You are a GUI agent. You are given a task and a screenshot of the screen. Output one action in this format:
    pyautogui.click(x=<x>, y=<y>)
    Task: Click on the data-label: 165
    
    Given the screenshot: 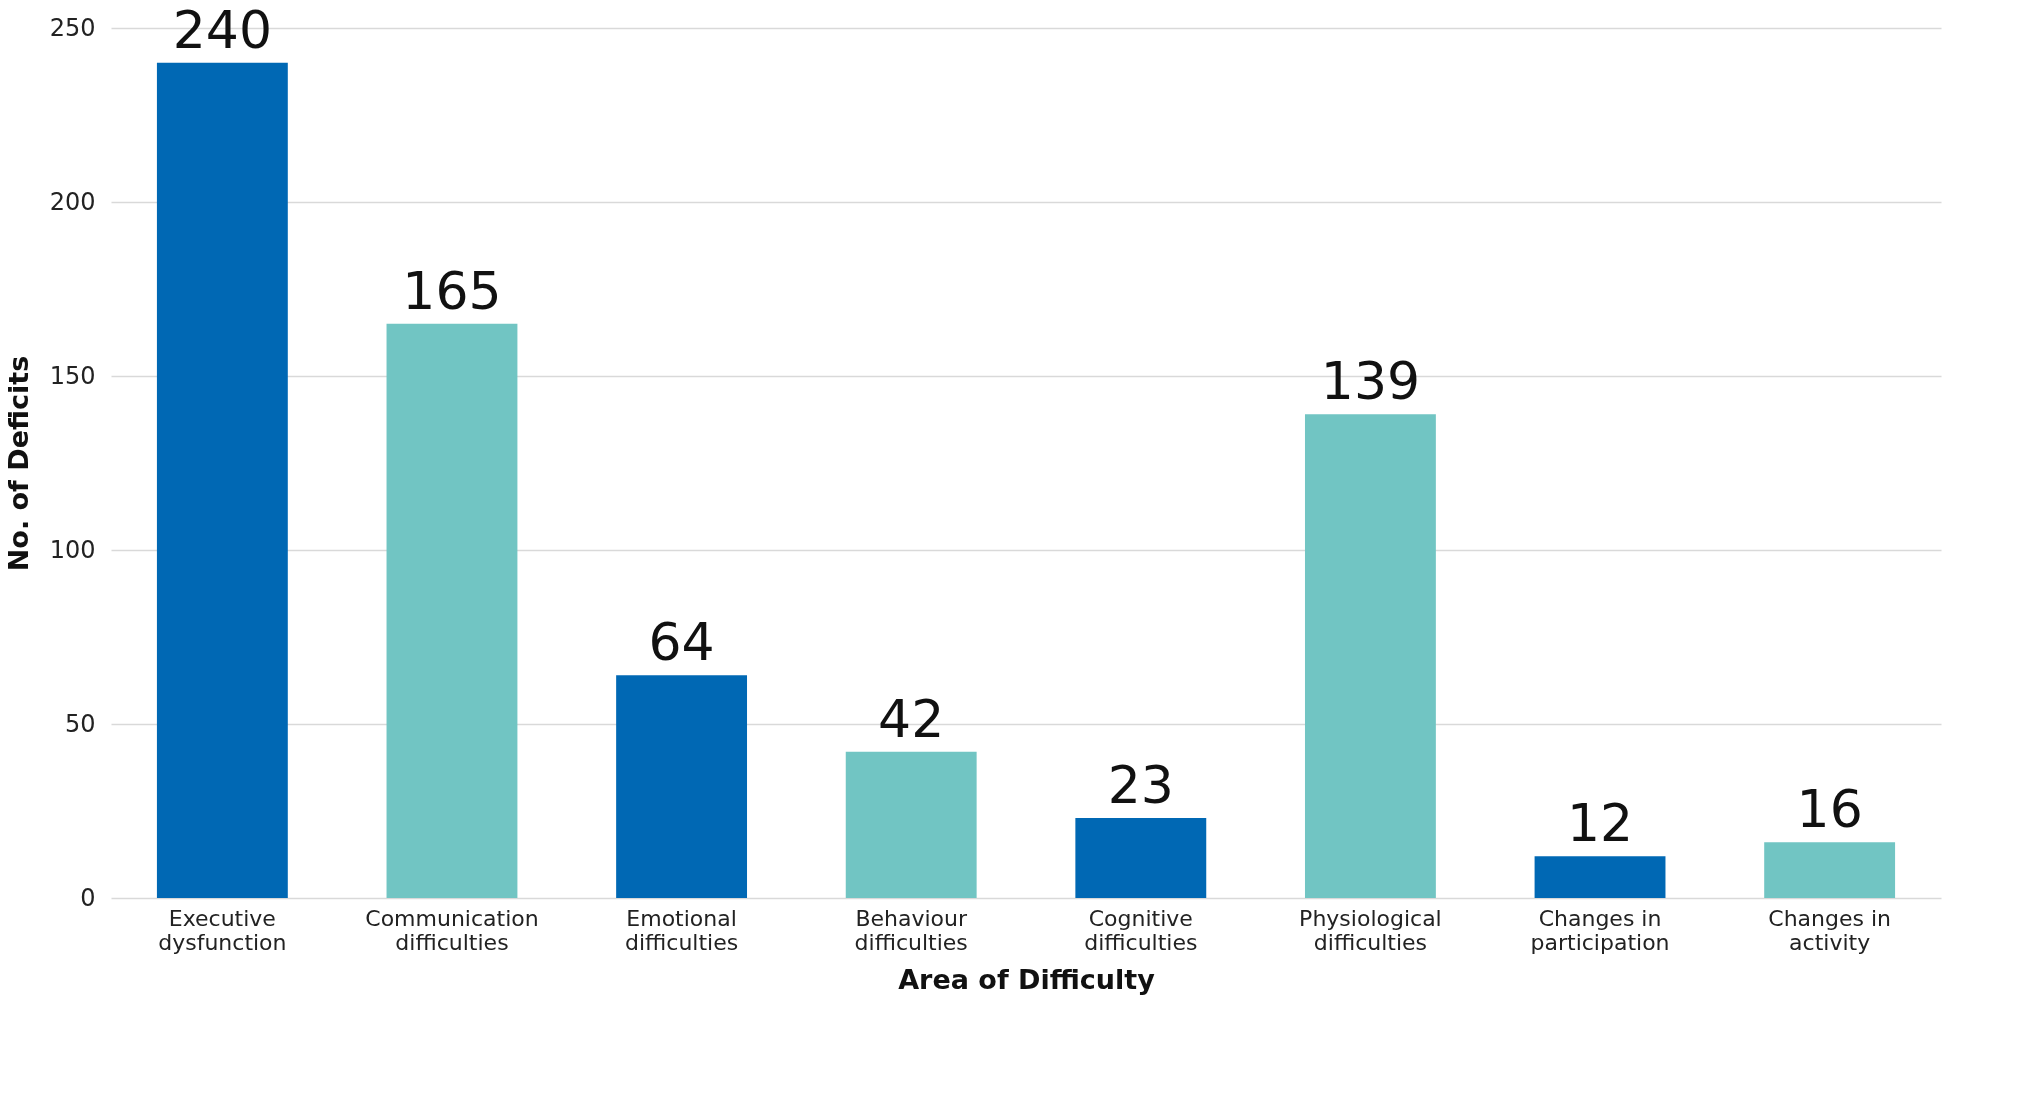 What is the action you would take?
    pyautogui.click(x=452, y=290)
    